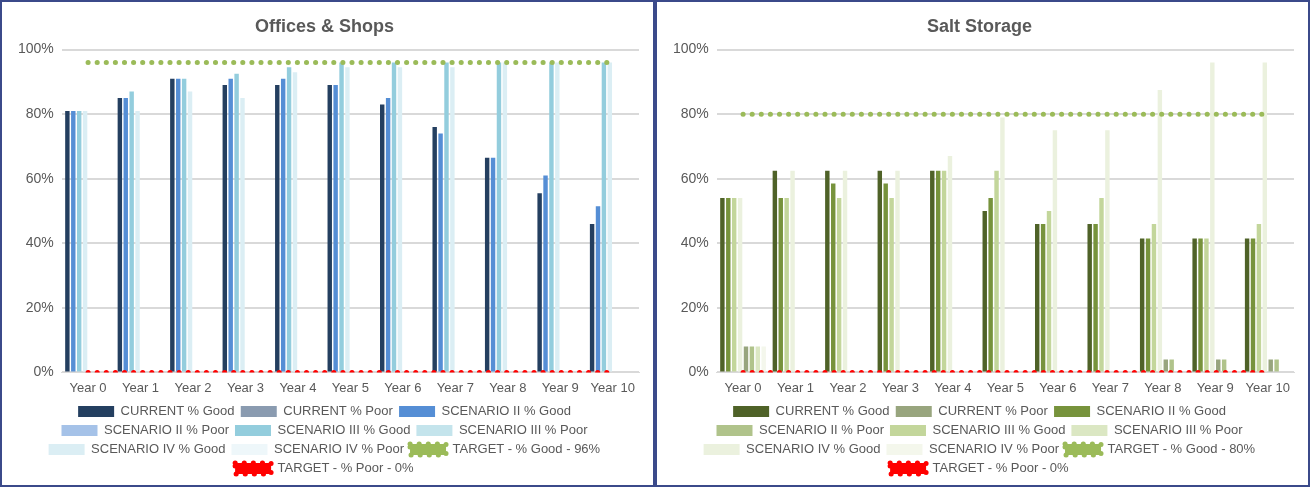 Image resolution: width=1310 pixels, height=487 pixels. Describe the element at coordinates (1161, 411) in the screenshot. I see `legend-label: SCENARIO II % Good` at that location.